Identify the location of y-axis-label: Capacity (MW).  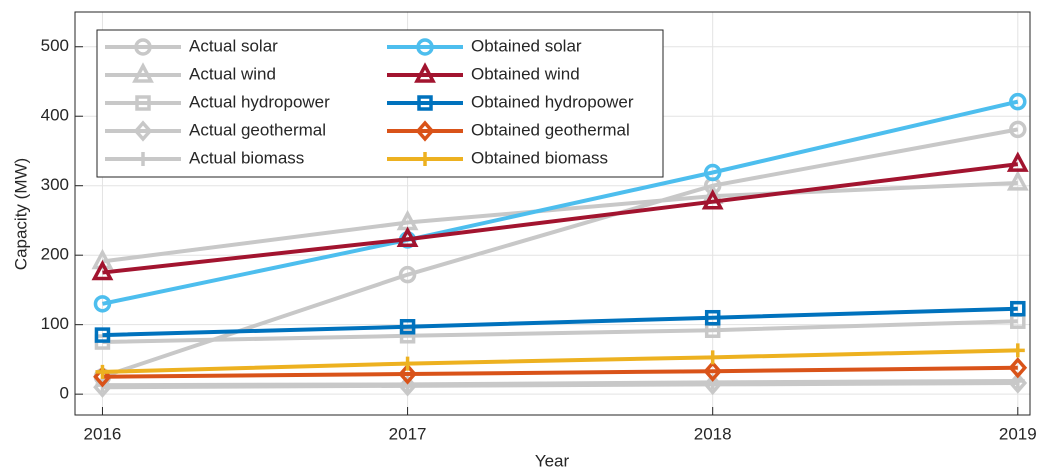
(20, 214).